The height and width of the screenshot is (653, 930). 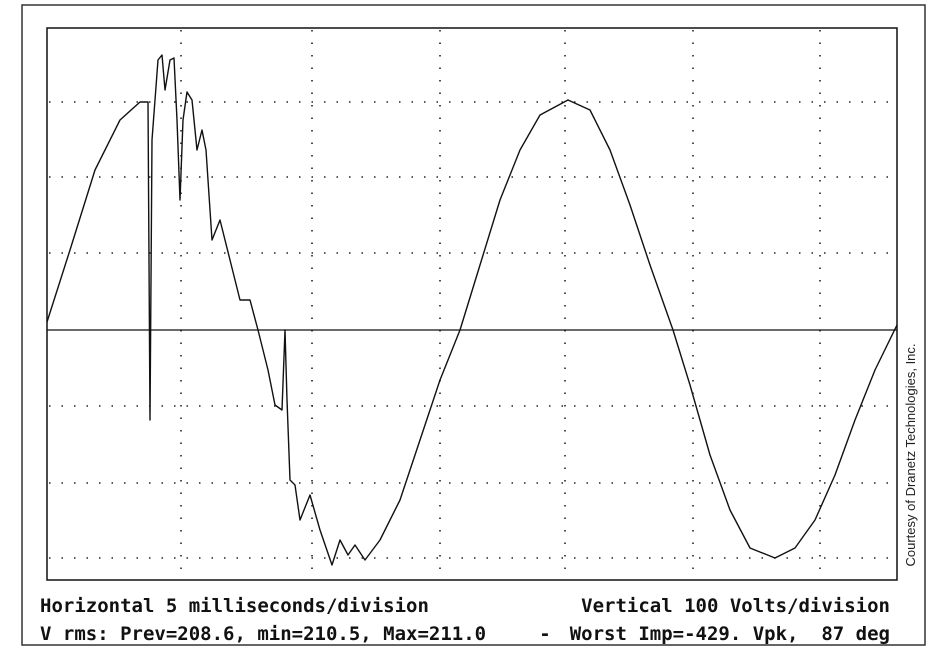 I want to click on horizontal-scale: Horizontal 5 milliseconds/division, so click(x=234, y=606).